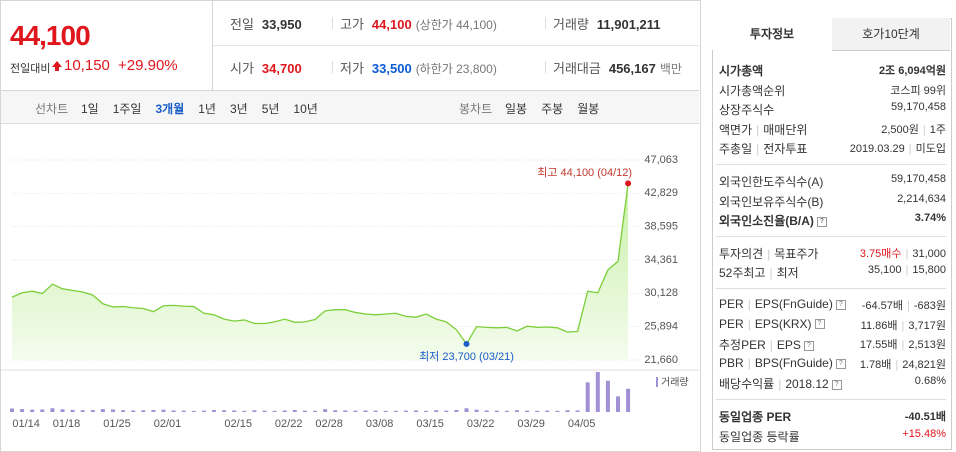 The height and width of the screenshot is (452, 956). I want to click on value-text: 미도입, so click(930, 149).